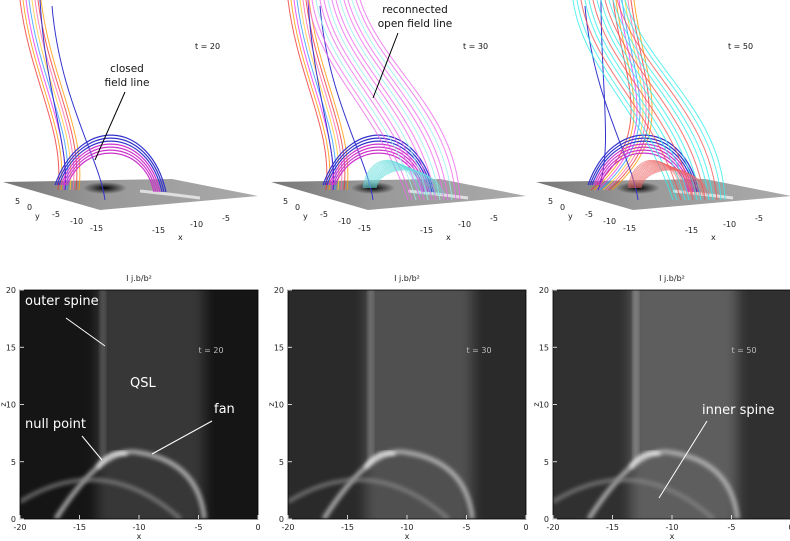 The image size is (790, 541). I want to click on y-tick-label: 10, so click(11, 405).